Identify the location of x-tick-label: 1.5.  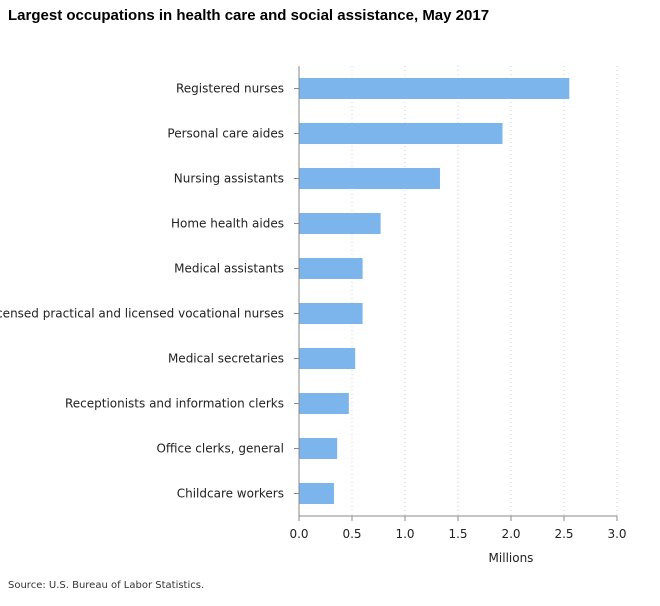
(457, 534).